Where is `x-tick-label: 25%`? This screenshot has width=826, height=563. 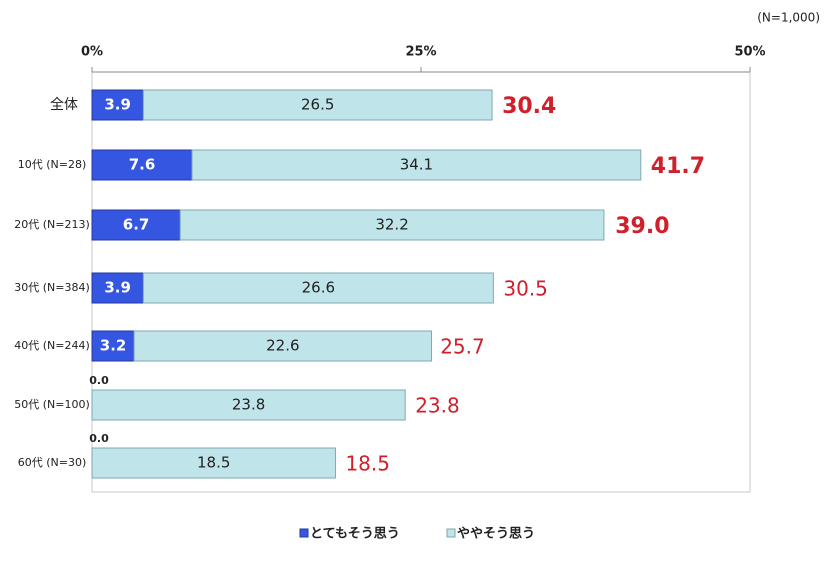 x-tick-label: 25% is located at coordinates (420, 52).